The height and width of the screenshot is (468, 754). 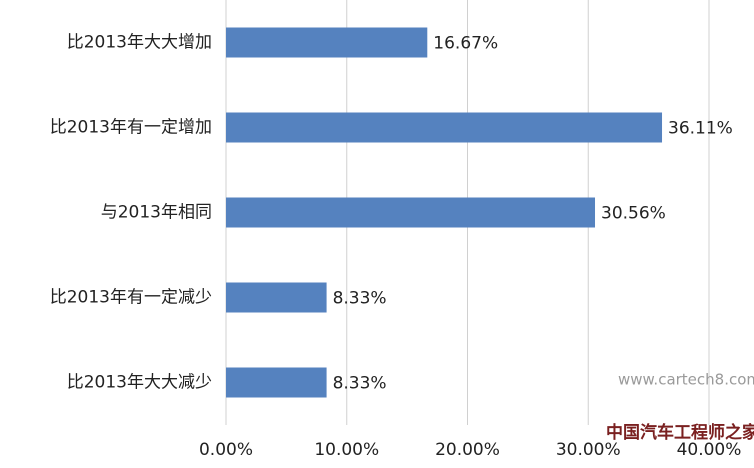 I want to click on watermark-name: 中国汽车工程师之家, so click(x=680, y=432).